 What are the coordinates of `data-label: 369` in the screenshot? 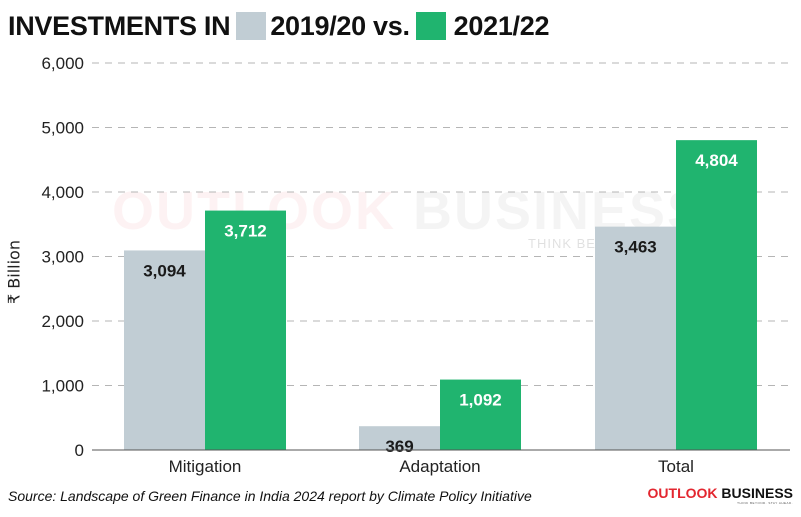 It's located at (399, 446).